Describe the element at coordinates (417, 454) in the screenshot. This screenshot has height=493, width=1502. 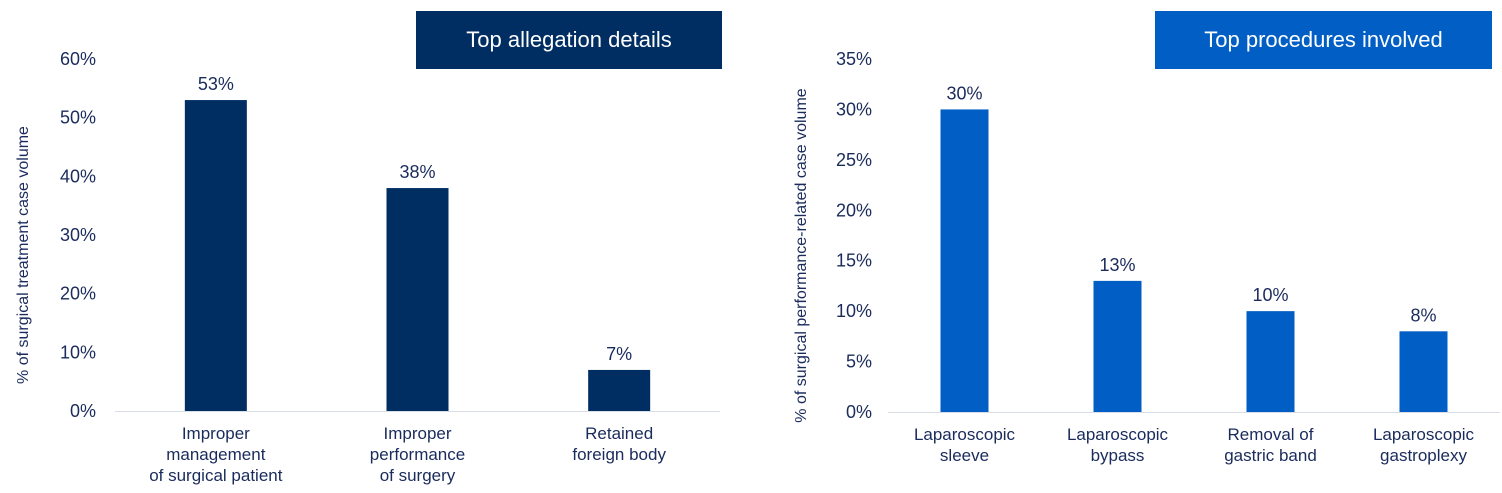
I see `x-tick-label: Improper performance of surgery` at that location.